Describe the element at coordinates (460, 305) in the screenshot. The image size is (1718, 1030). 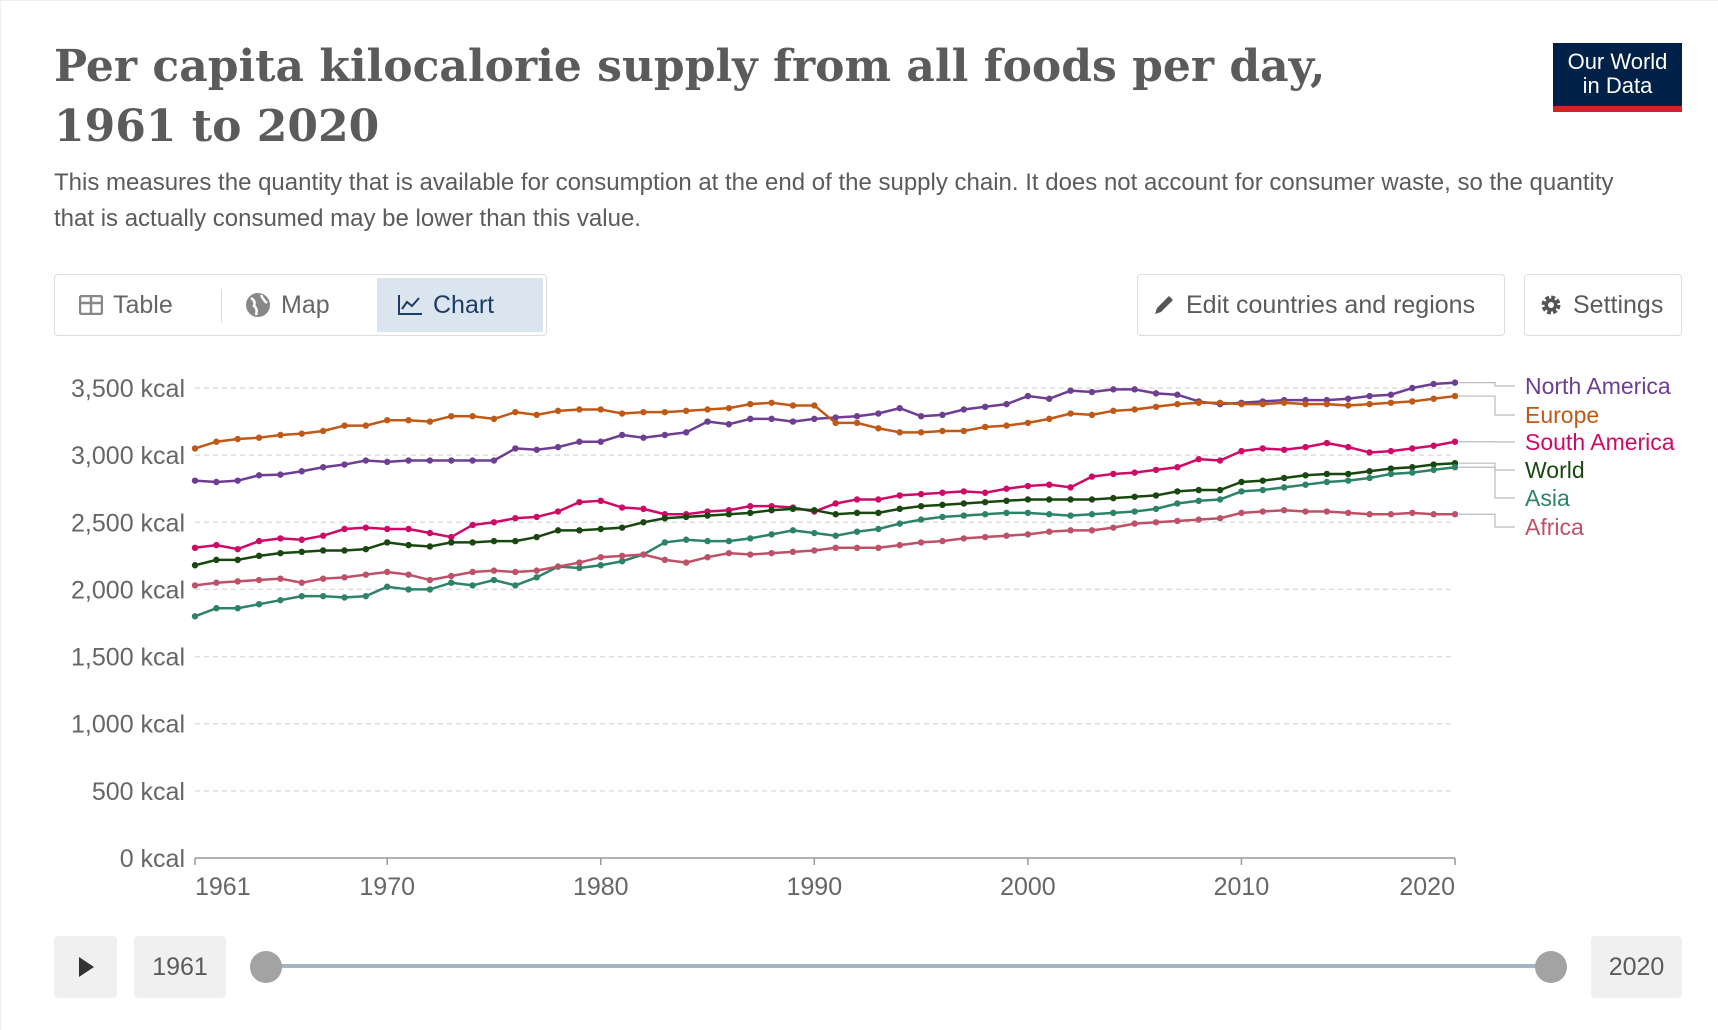
I see `tab-chart: Chart` at that location.